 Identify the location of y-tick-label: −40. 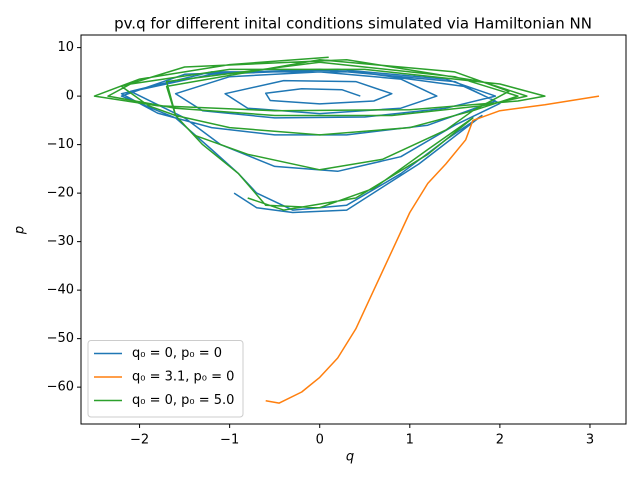
(60, 290).